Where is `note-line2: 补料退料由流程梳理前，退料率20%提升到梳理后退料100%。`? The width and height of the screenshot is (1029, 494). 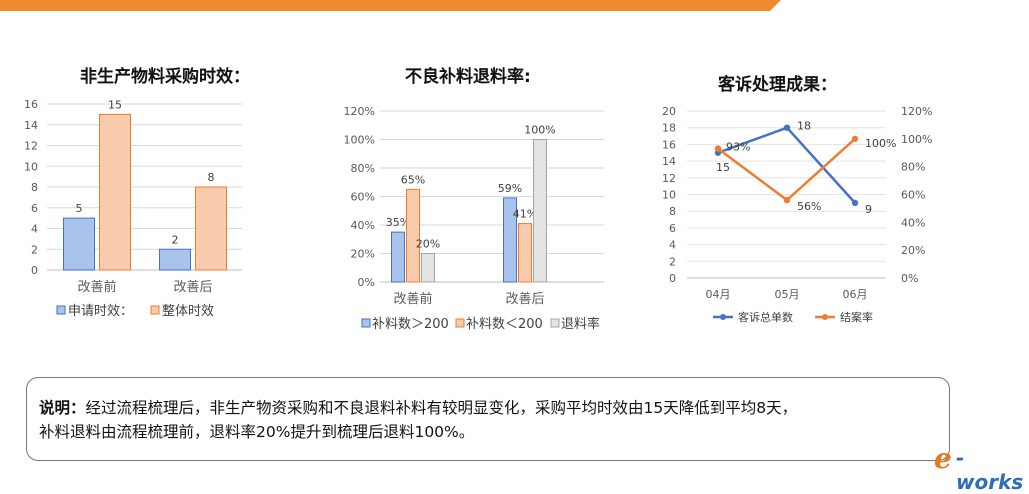 note-line2: 补料退料由流程梳理前，退料率20%提升到梳理后退料100%。 is located at coordinates (257, 432).